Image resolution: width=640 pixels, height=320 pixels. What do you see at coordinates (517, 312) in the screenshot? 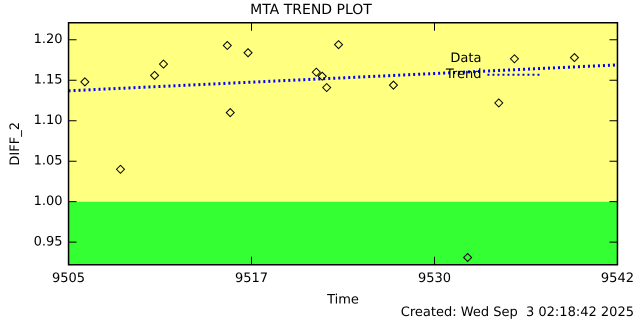
I see `text: Created: Wed Sep 3 02:18:42 2025` at bounding box center [517, 312].